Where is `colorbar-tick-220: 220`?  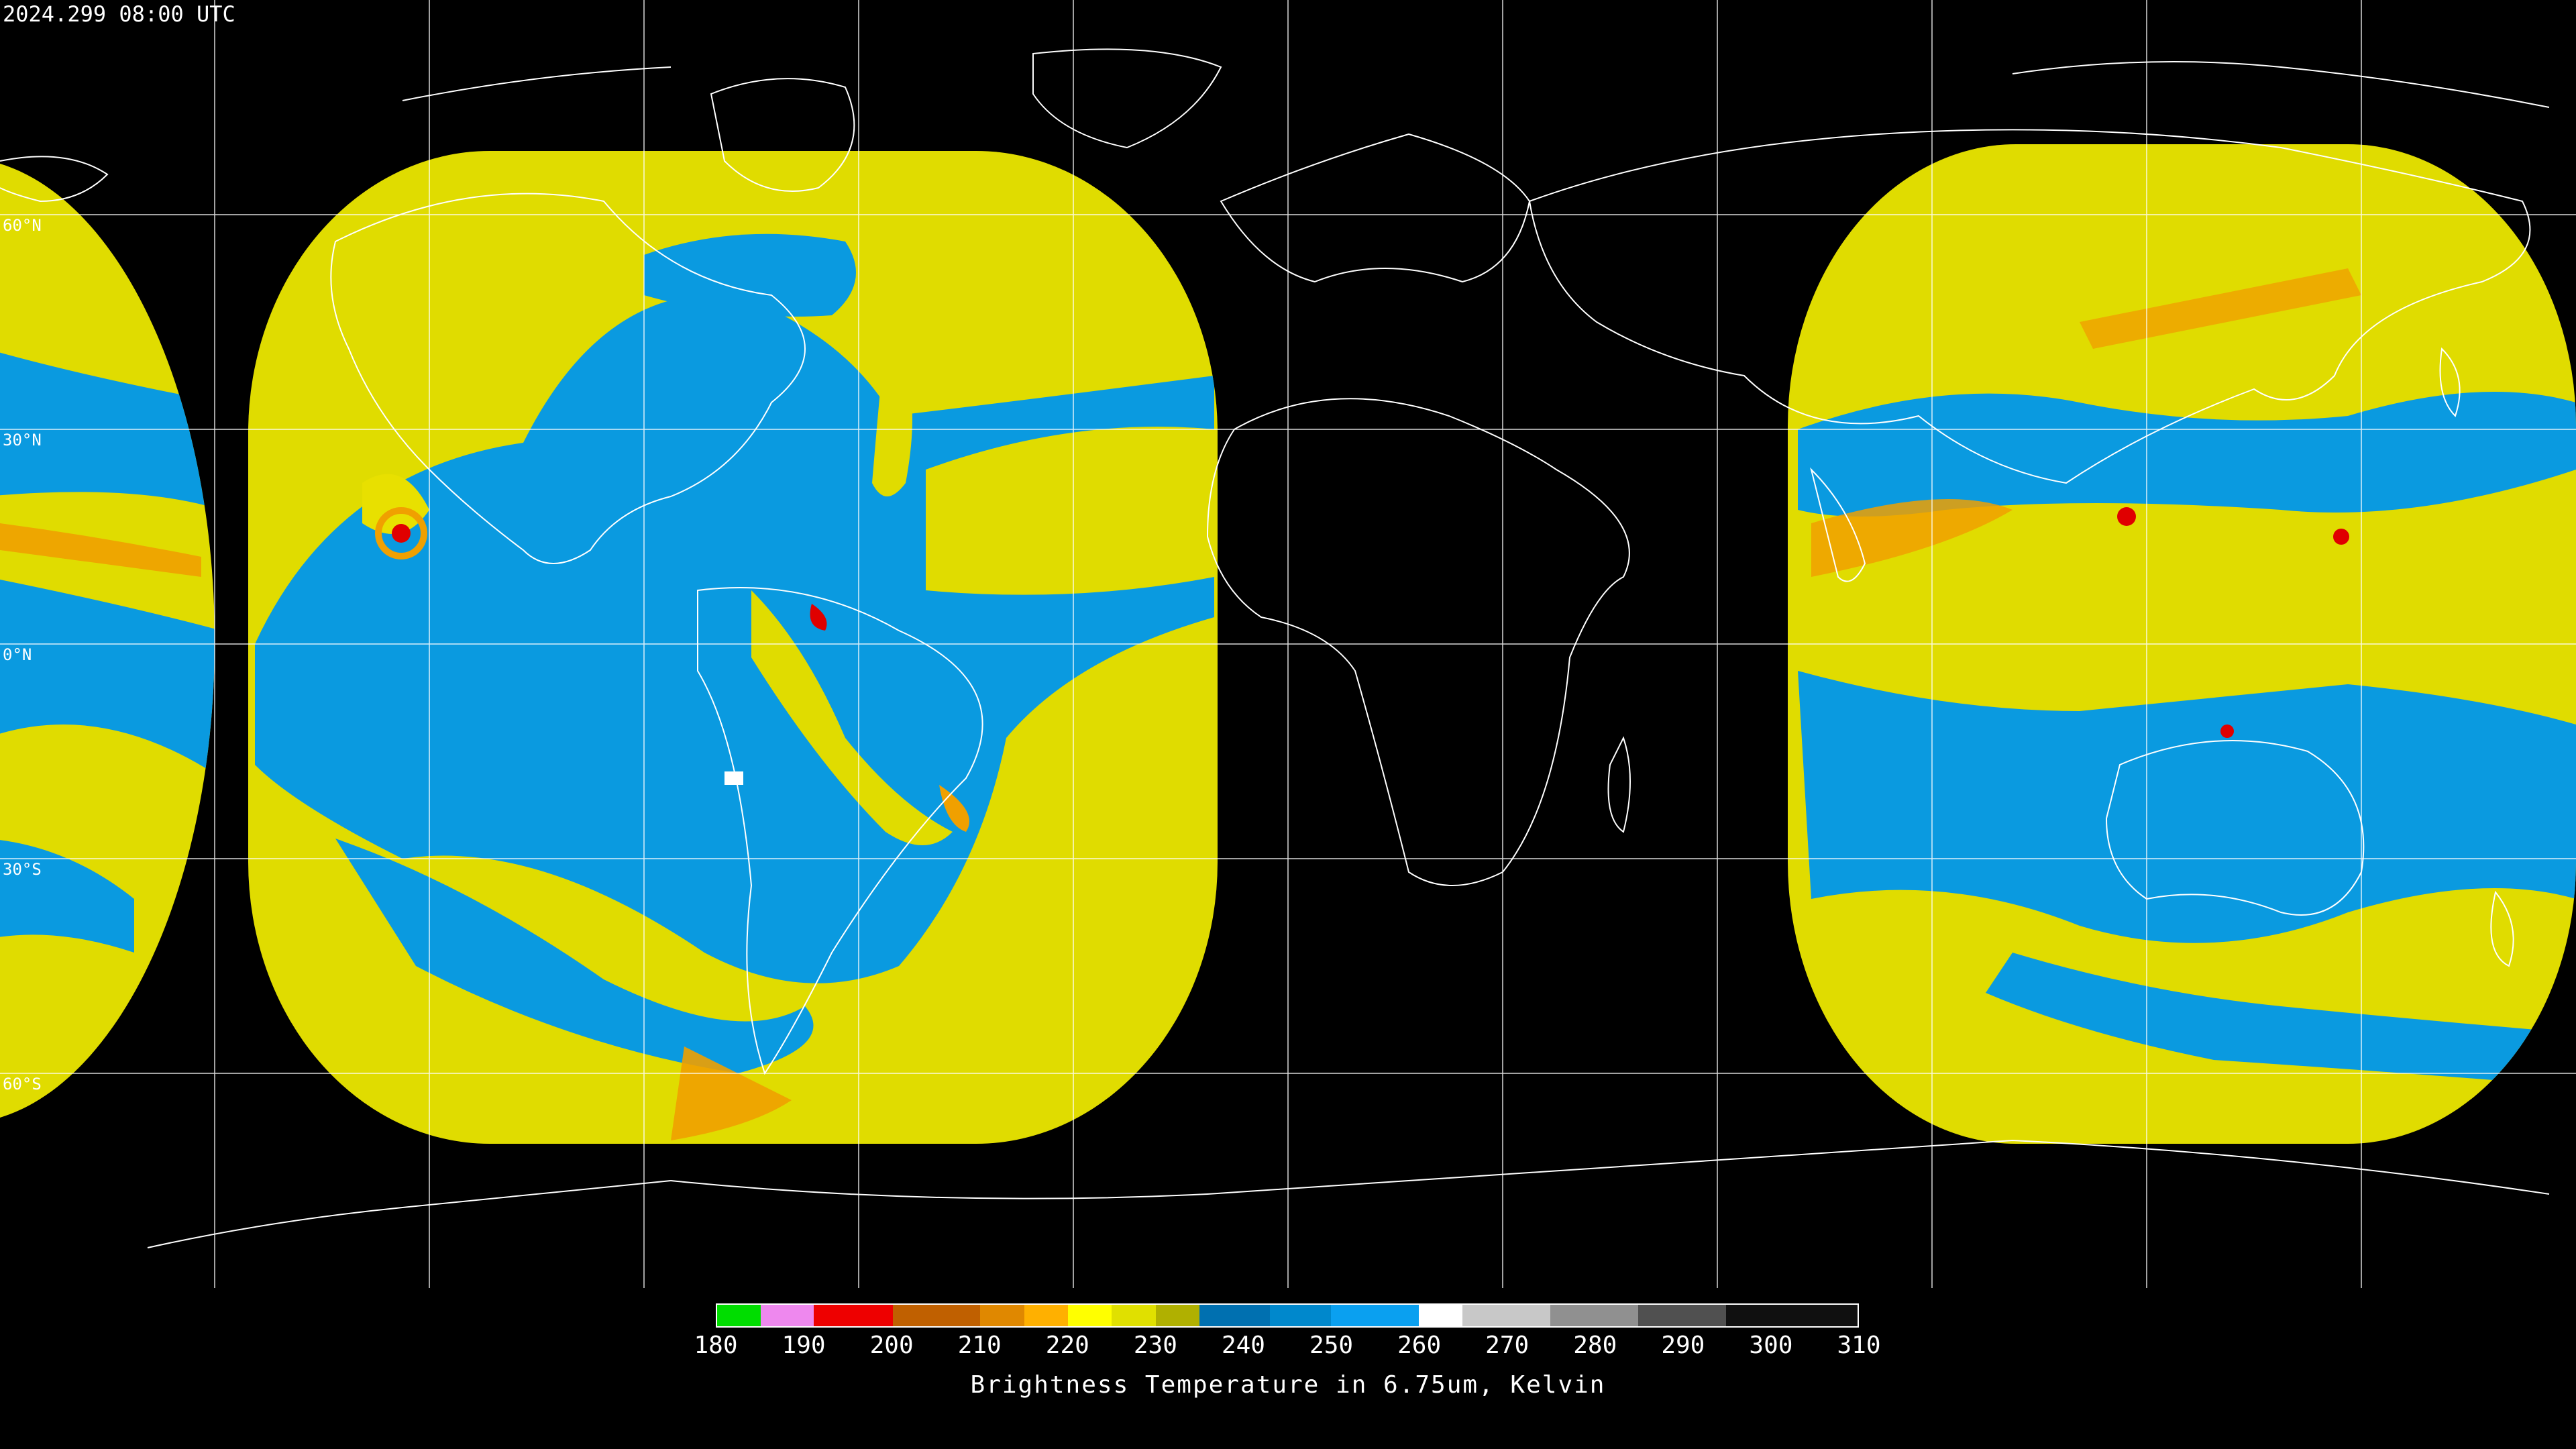 colorbar-tick-220: 220 is located at coordinates (1067, 1345).